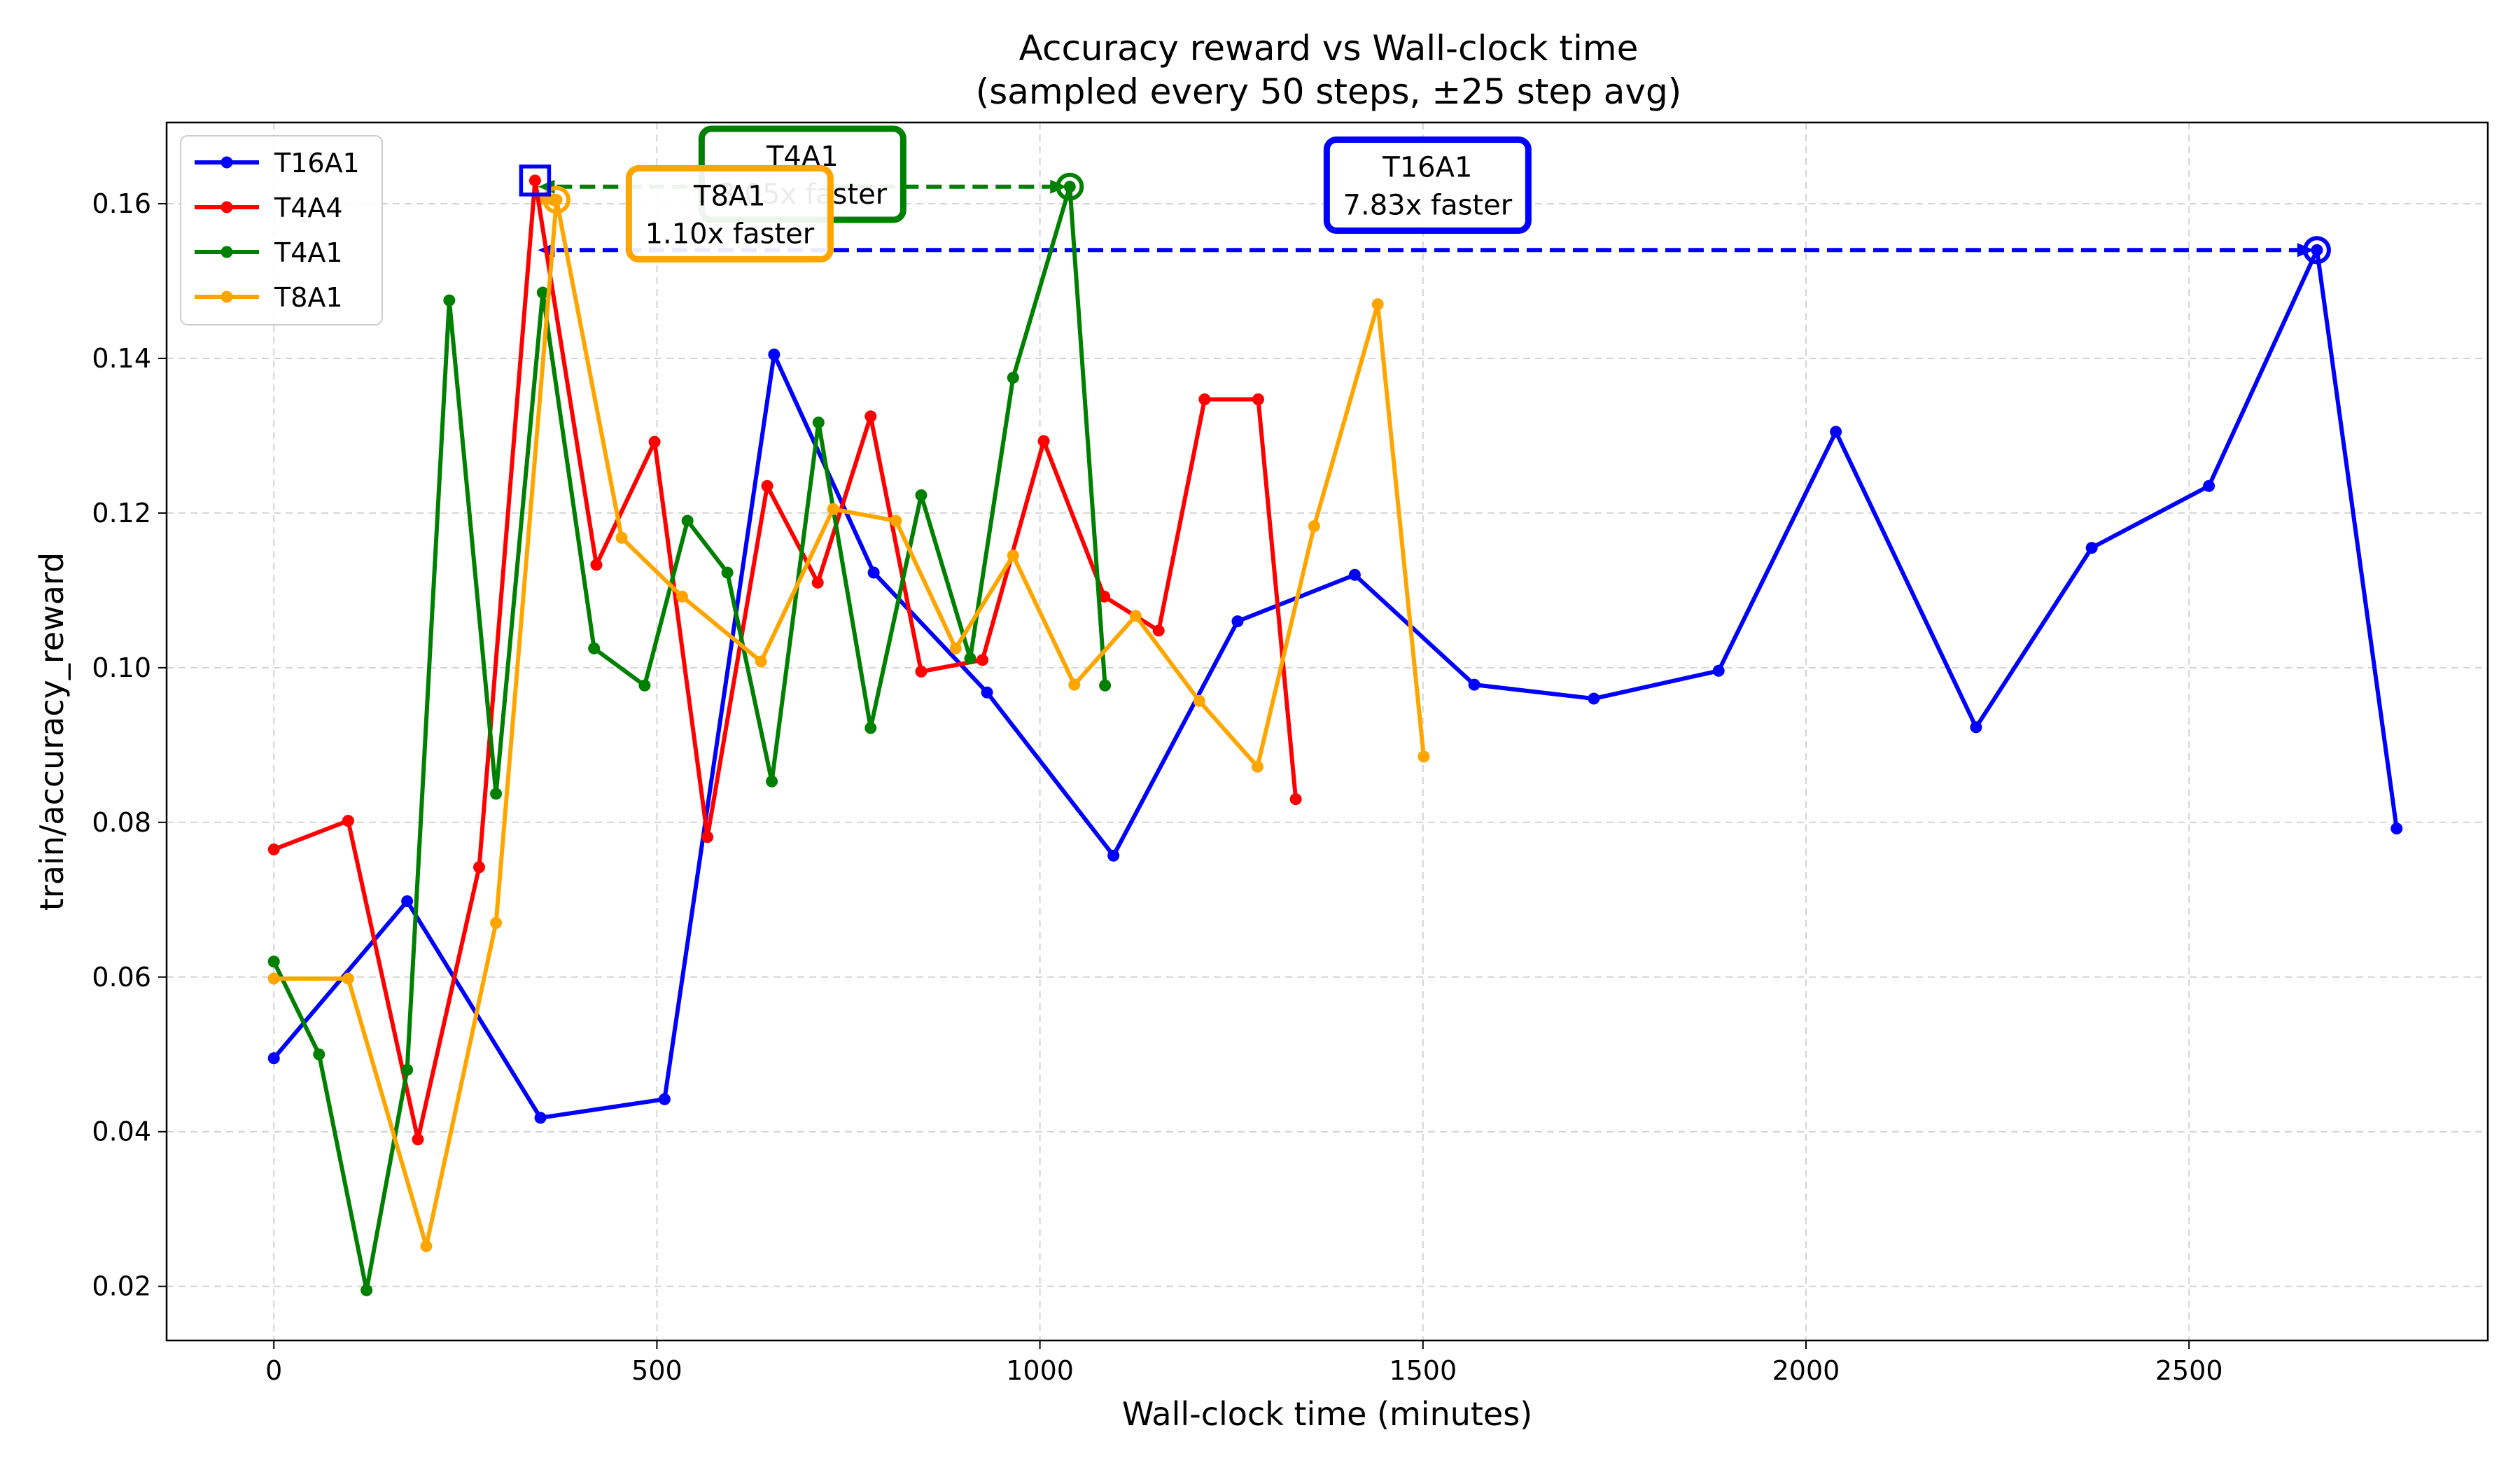  I want to click on chart-subtitle: (sampled every 50 steps, ±25 step avg), so click(1329, 91).